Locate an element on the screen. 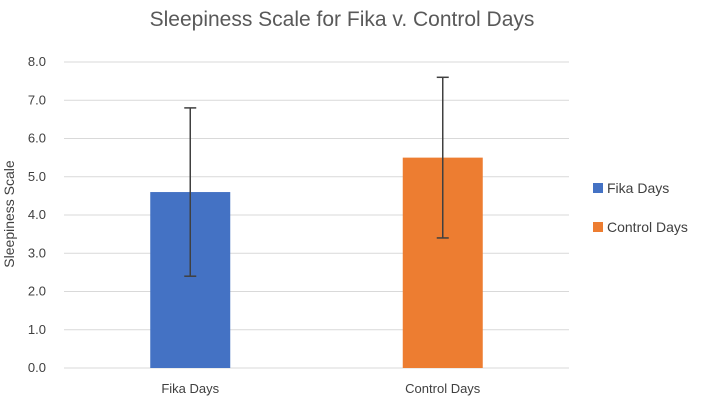 This screenshot has height=402, width=703. y-axis-title: Sleepiness Scale is located at coordinates (9, 214).